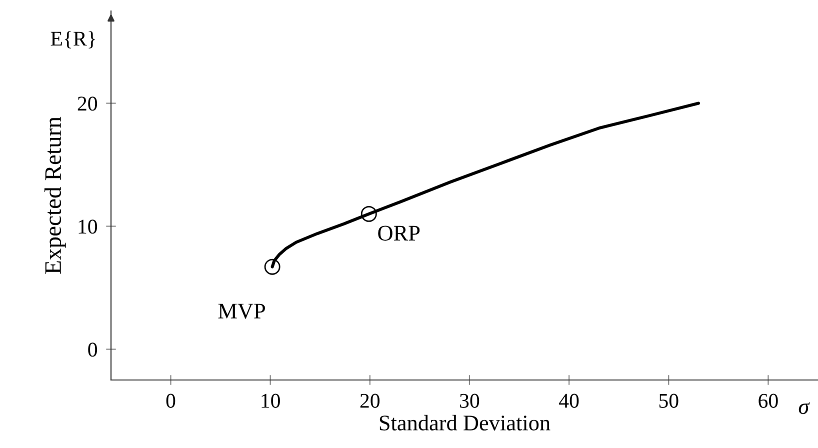  What do you see at coordinates (72, 39) in the screenshot?
I see `text: E{R}` at bounding box center [72, 39].